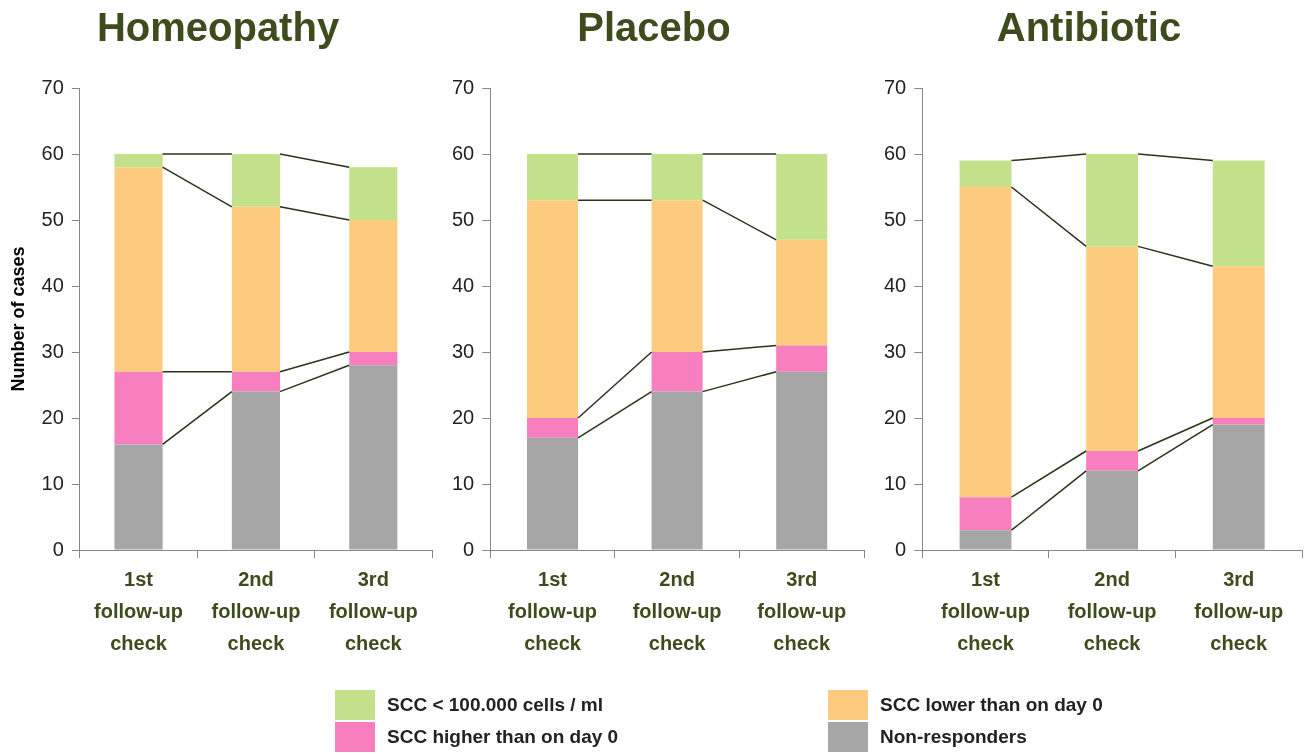  I want to click on y-axis-title: Number of cases, so click(17, 319).